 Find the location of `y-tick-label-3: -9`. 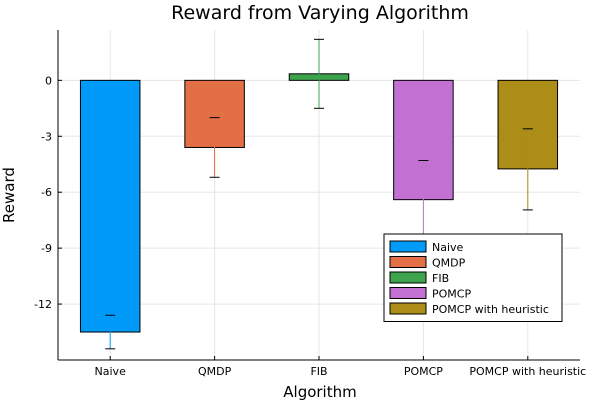

y-tick-label-3: -9 is located at coordinates (46, 248).